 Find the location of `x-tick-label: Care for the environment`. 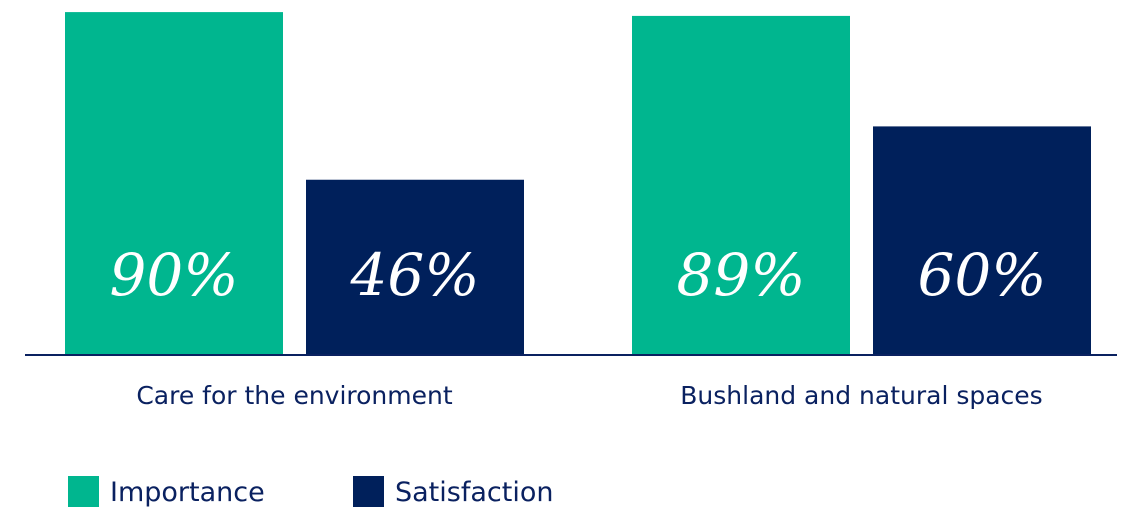

x-tick-label: Care for the environment is located at coordinates (294, 395).